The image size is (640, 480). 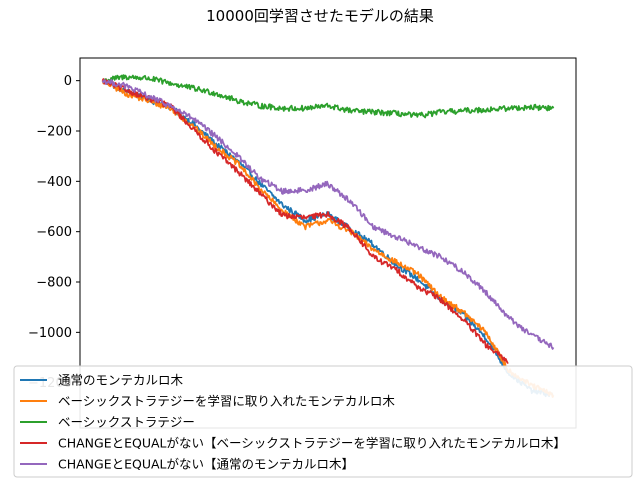 I want to click on y-tick-label: −1000, so click(x=50, y=333).